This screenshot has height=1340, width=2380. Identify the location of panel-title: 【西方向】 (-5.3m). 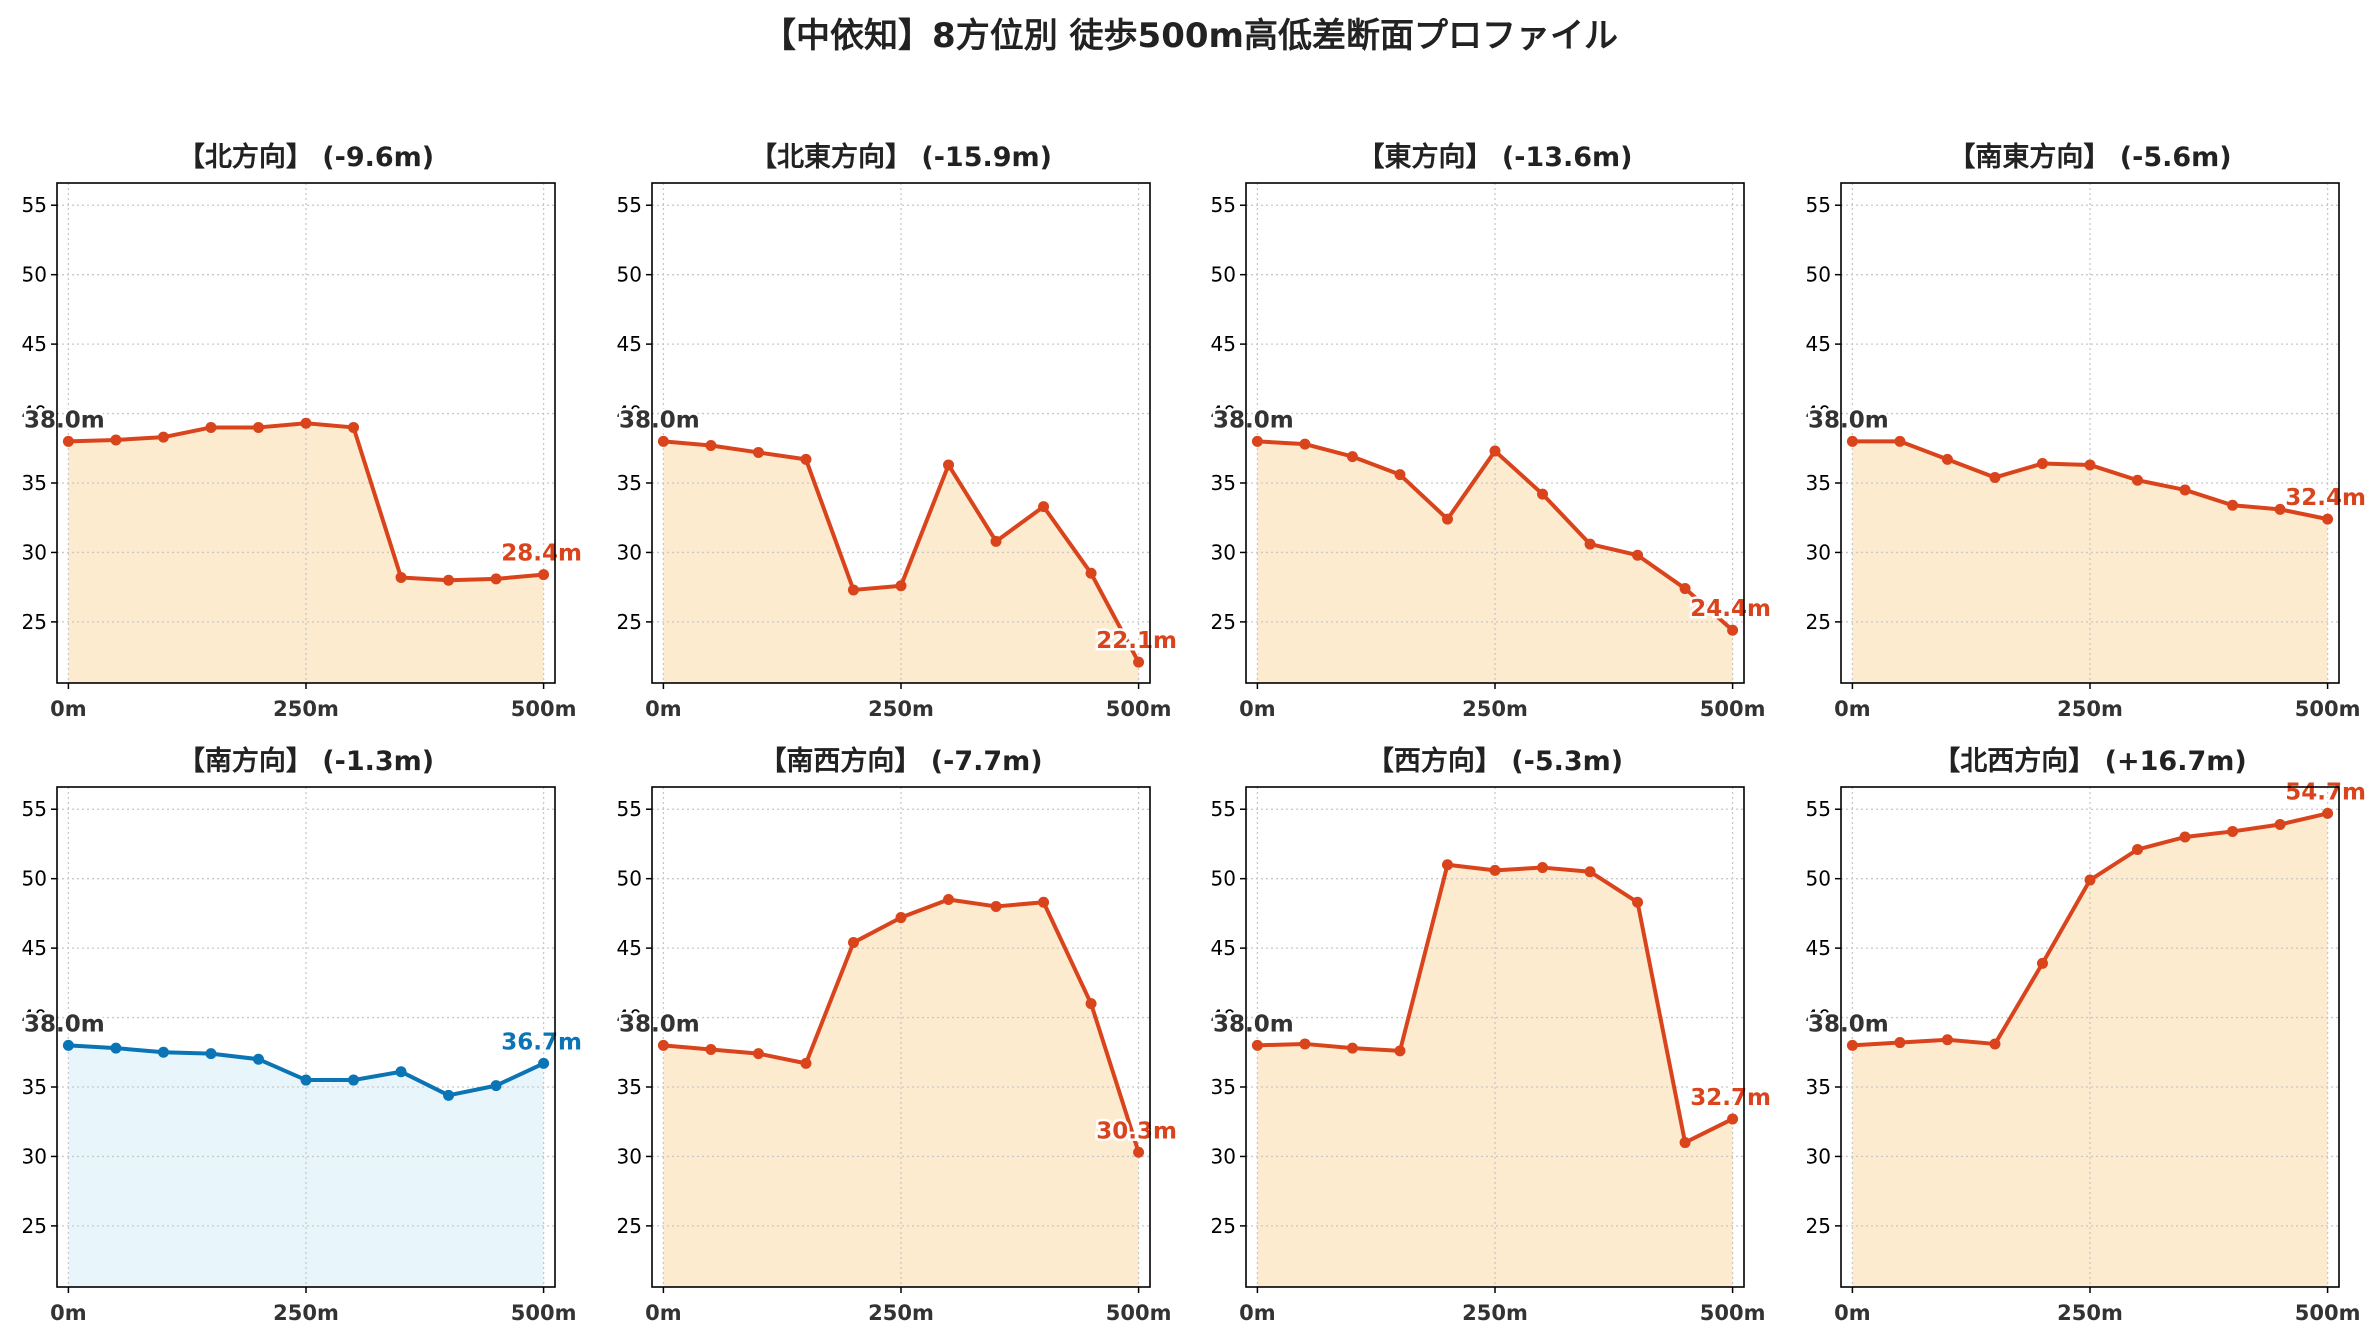
(1495, 761).